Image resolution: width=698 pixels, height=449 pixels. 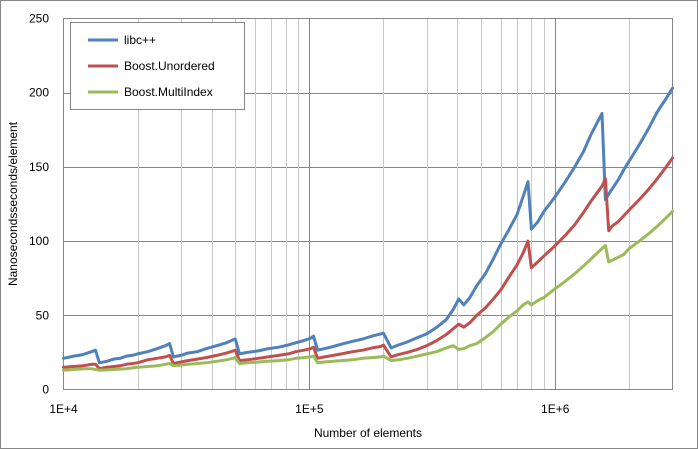 What do you see at coordinates (13, 203) in the screenshot?
I see `y-axis-title: Nanosecondsseconds/element` at bounding box center [13, 203].